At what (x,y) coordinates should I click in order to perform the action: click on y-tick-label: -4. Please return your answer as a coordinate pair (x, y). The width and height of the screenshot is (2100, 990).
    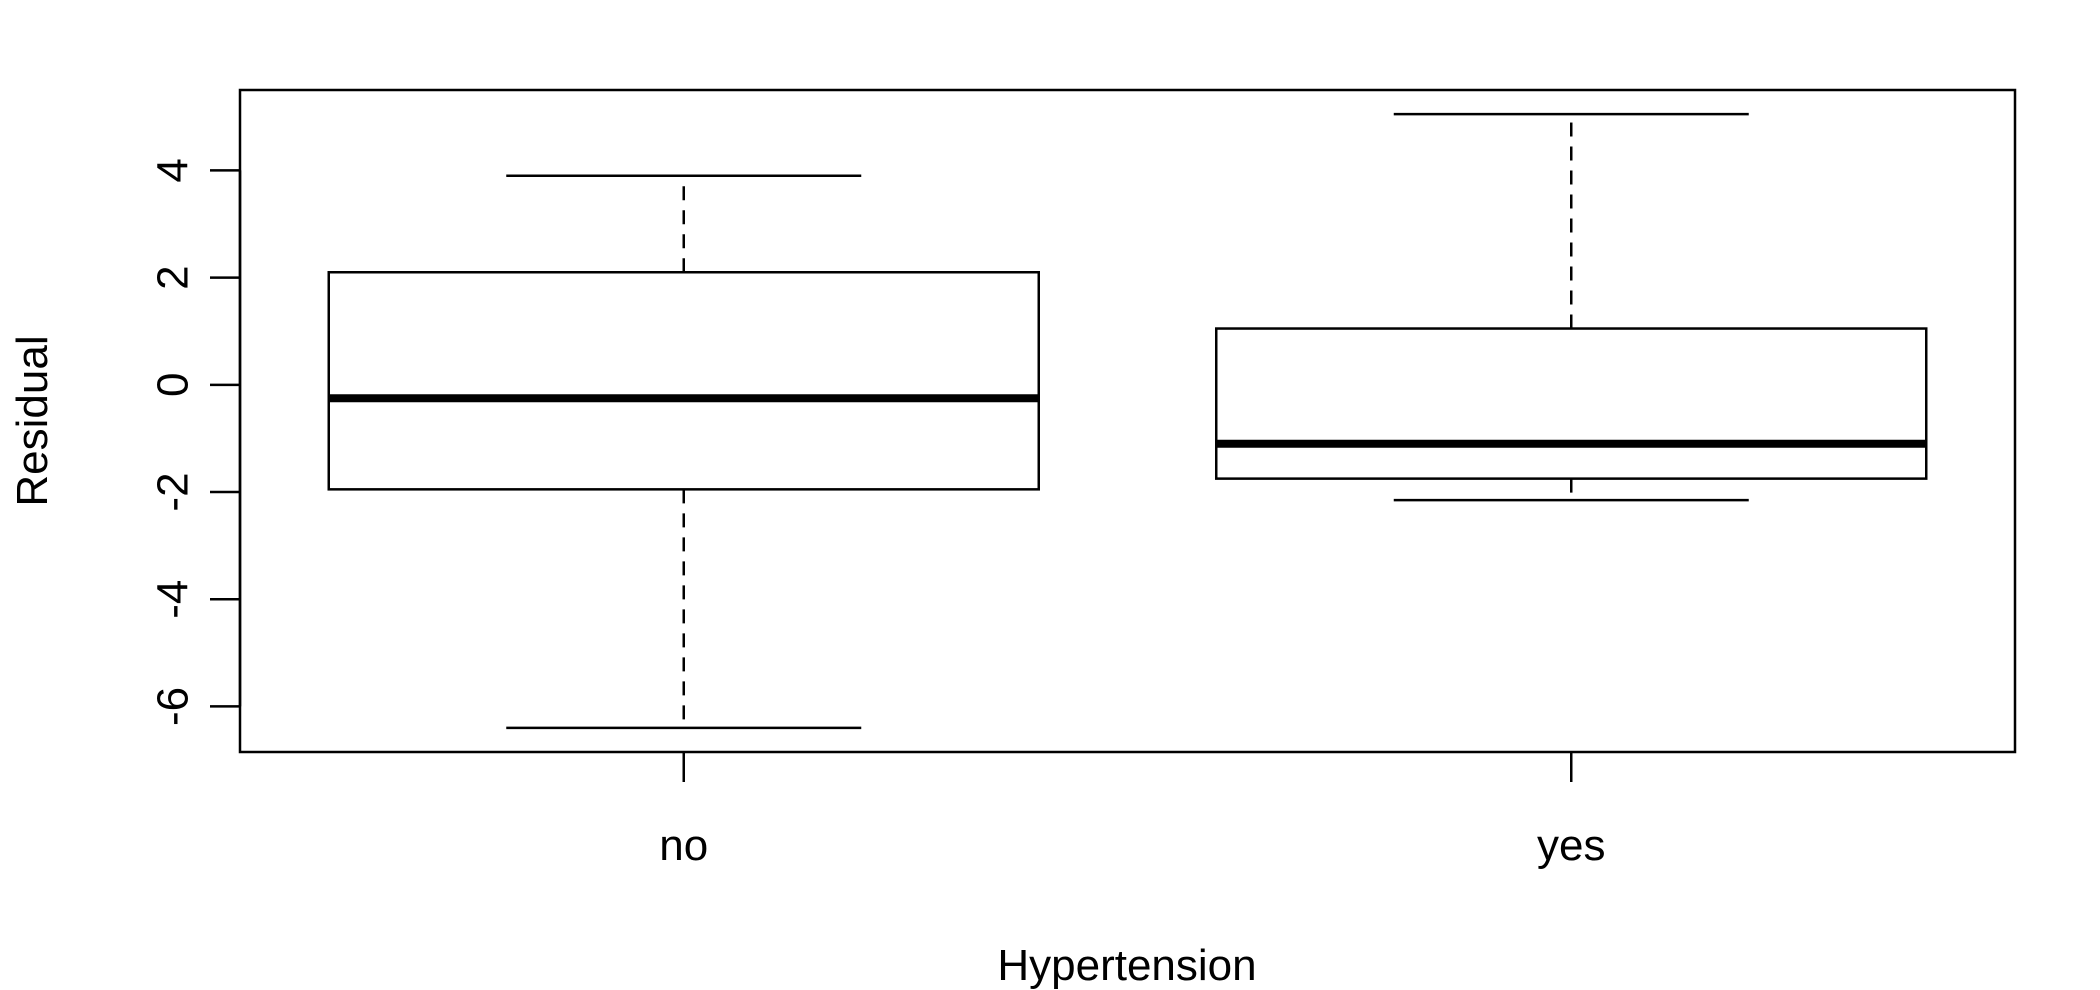
    Looking at the image, I should click on (173, 599).